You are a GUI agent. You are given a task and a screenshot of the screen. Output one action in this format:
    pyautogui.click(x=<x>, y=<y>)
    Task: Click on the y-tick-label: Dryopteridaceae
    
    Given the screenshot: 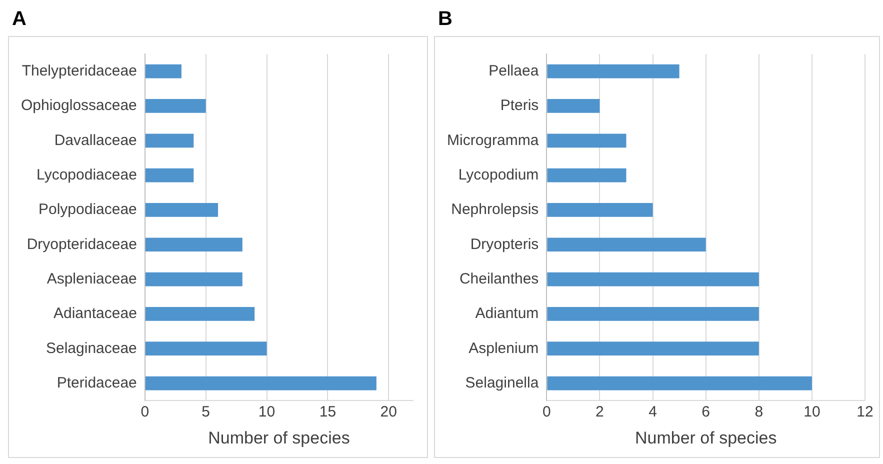 What is the action you would take?
    pyautogui.click(x=81, y=244)
    